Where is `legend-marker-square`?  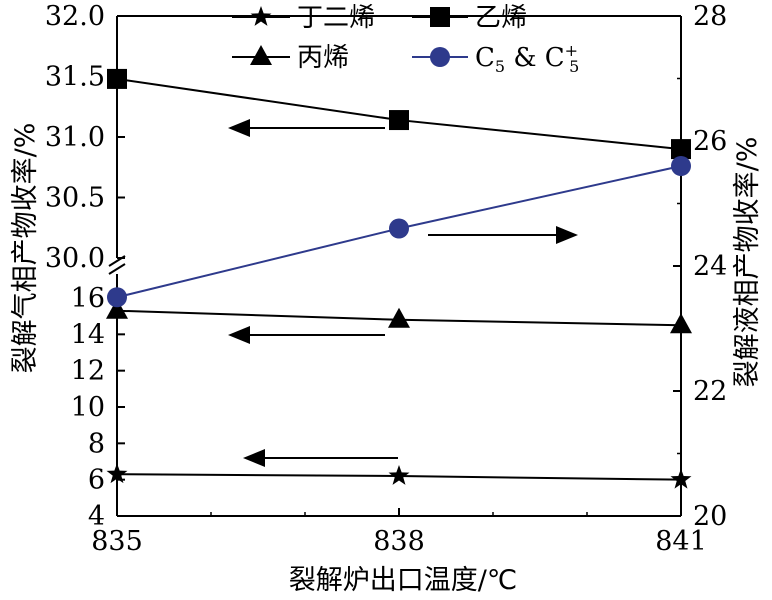
legend-marker-square is located at coordinates (440, 17).